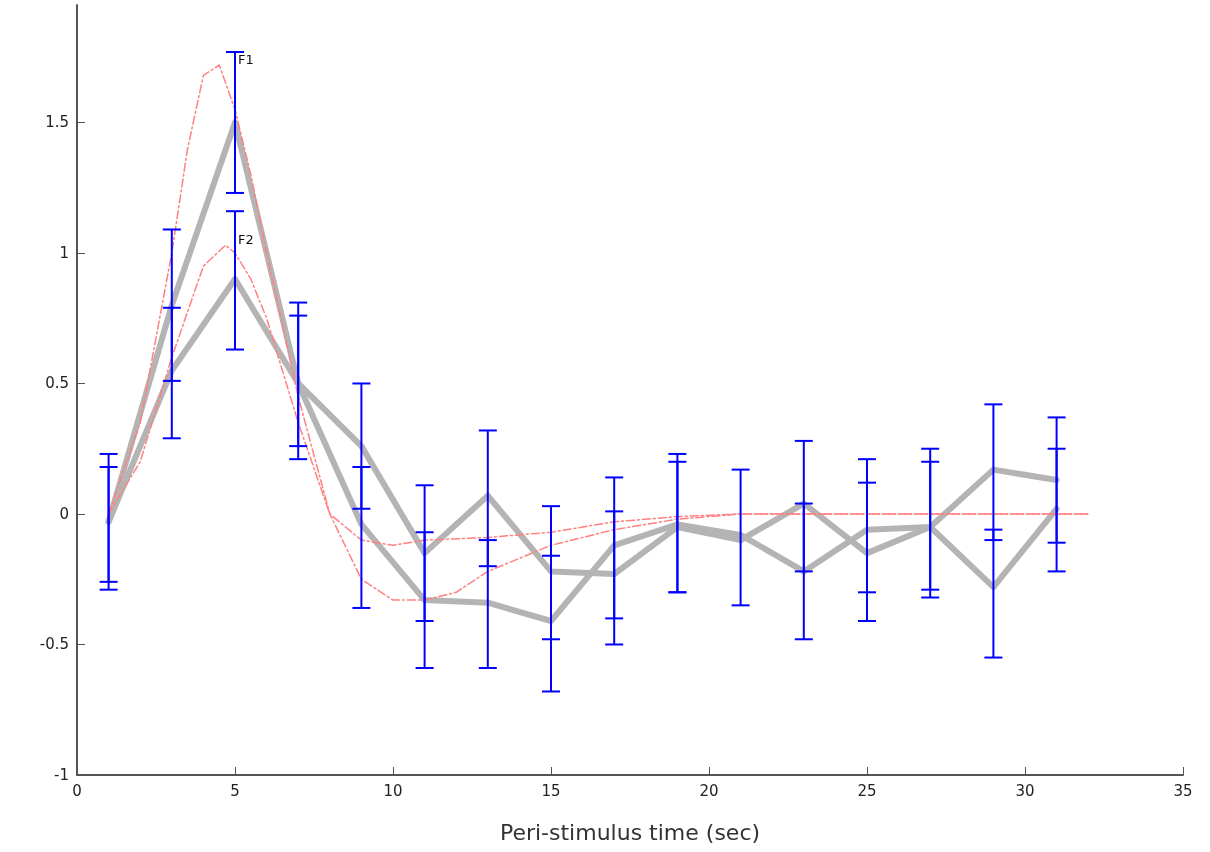 This screenshot has height=852, width=1210. I want to click on x-tick-label: 30, so click(1025, 790).